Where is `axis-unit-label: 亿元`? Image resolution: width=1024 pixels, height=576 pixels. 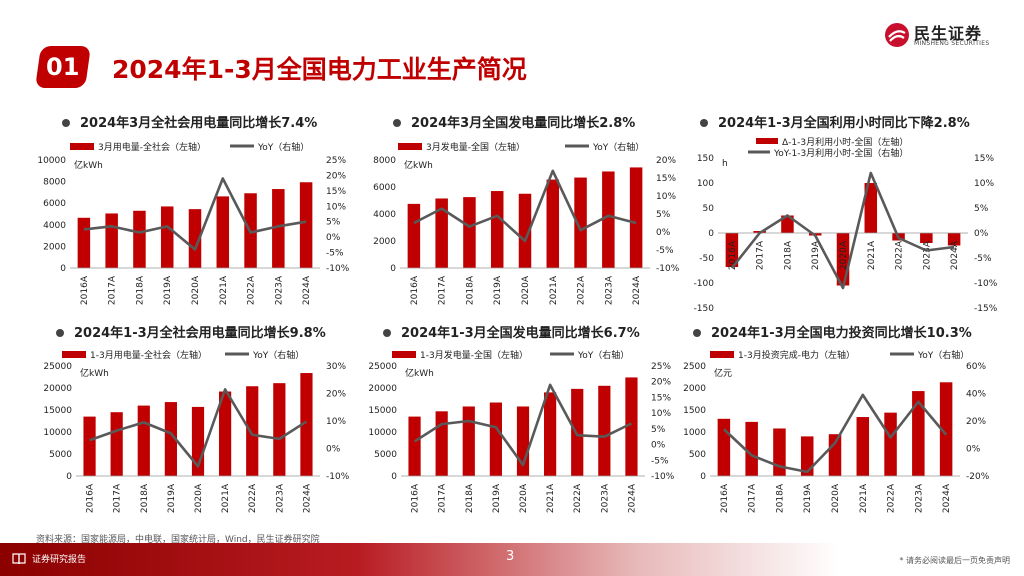
axis-unit-label: 亿元 is located at coordinates (723, 373).